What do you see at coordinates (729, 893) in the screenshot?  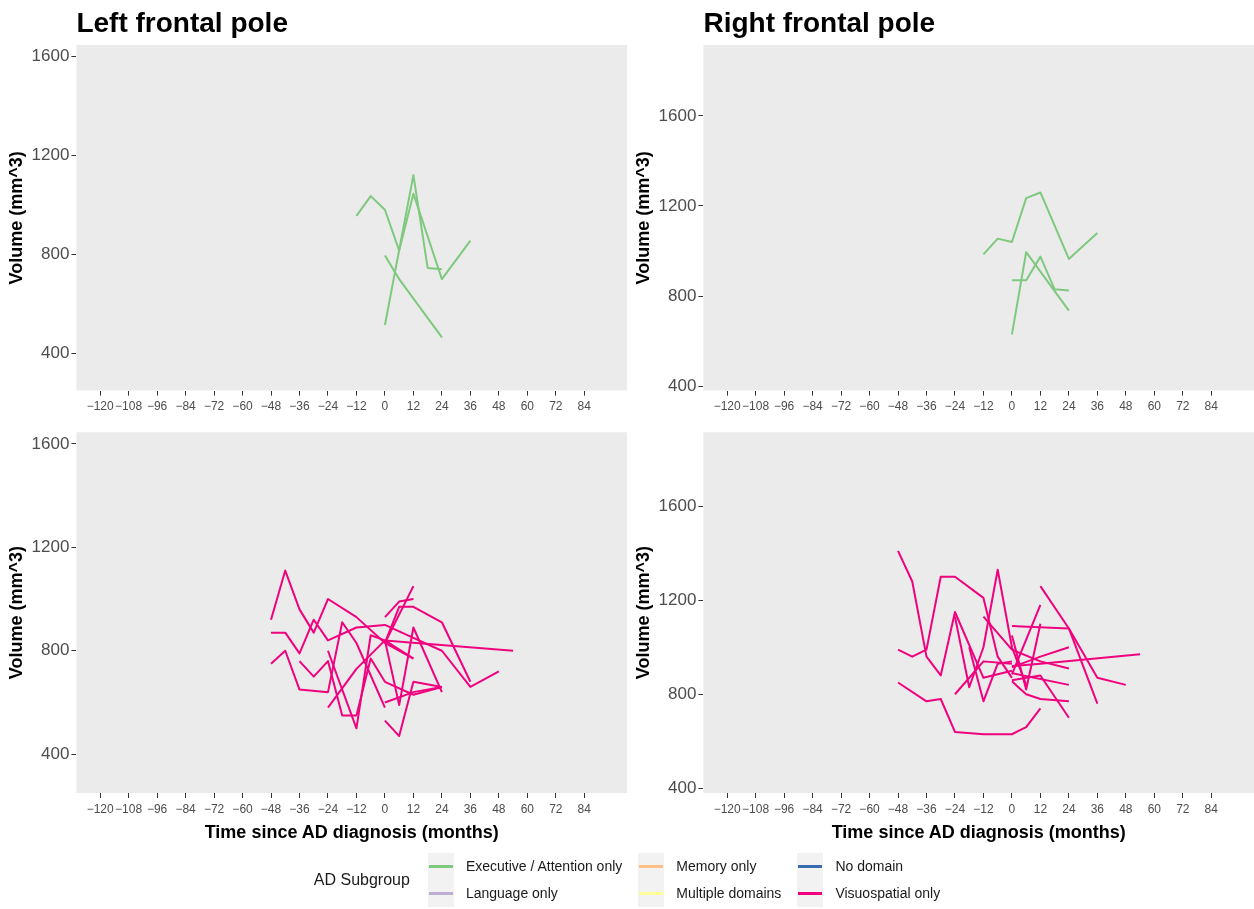 I see `legend-label: Multiple domains` at bounding box center [729, 893].